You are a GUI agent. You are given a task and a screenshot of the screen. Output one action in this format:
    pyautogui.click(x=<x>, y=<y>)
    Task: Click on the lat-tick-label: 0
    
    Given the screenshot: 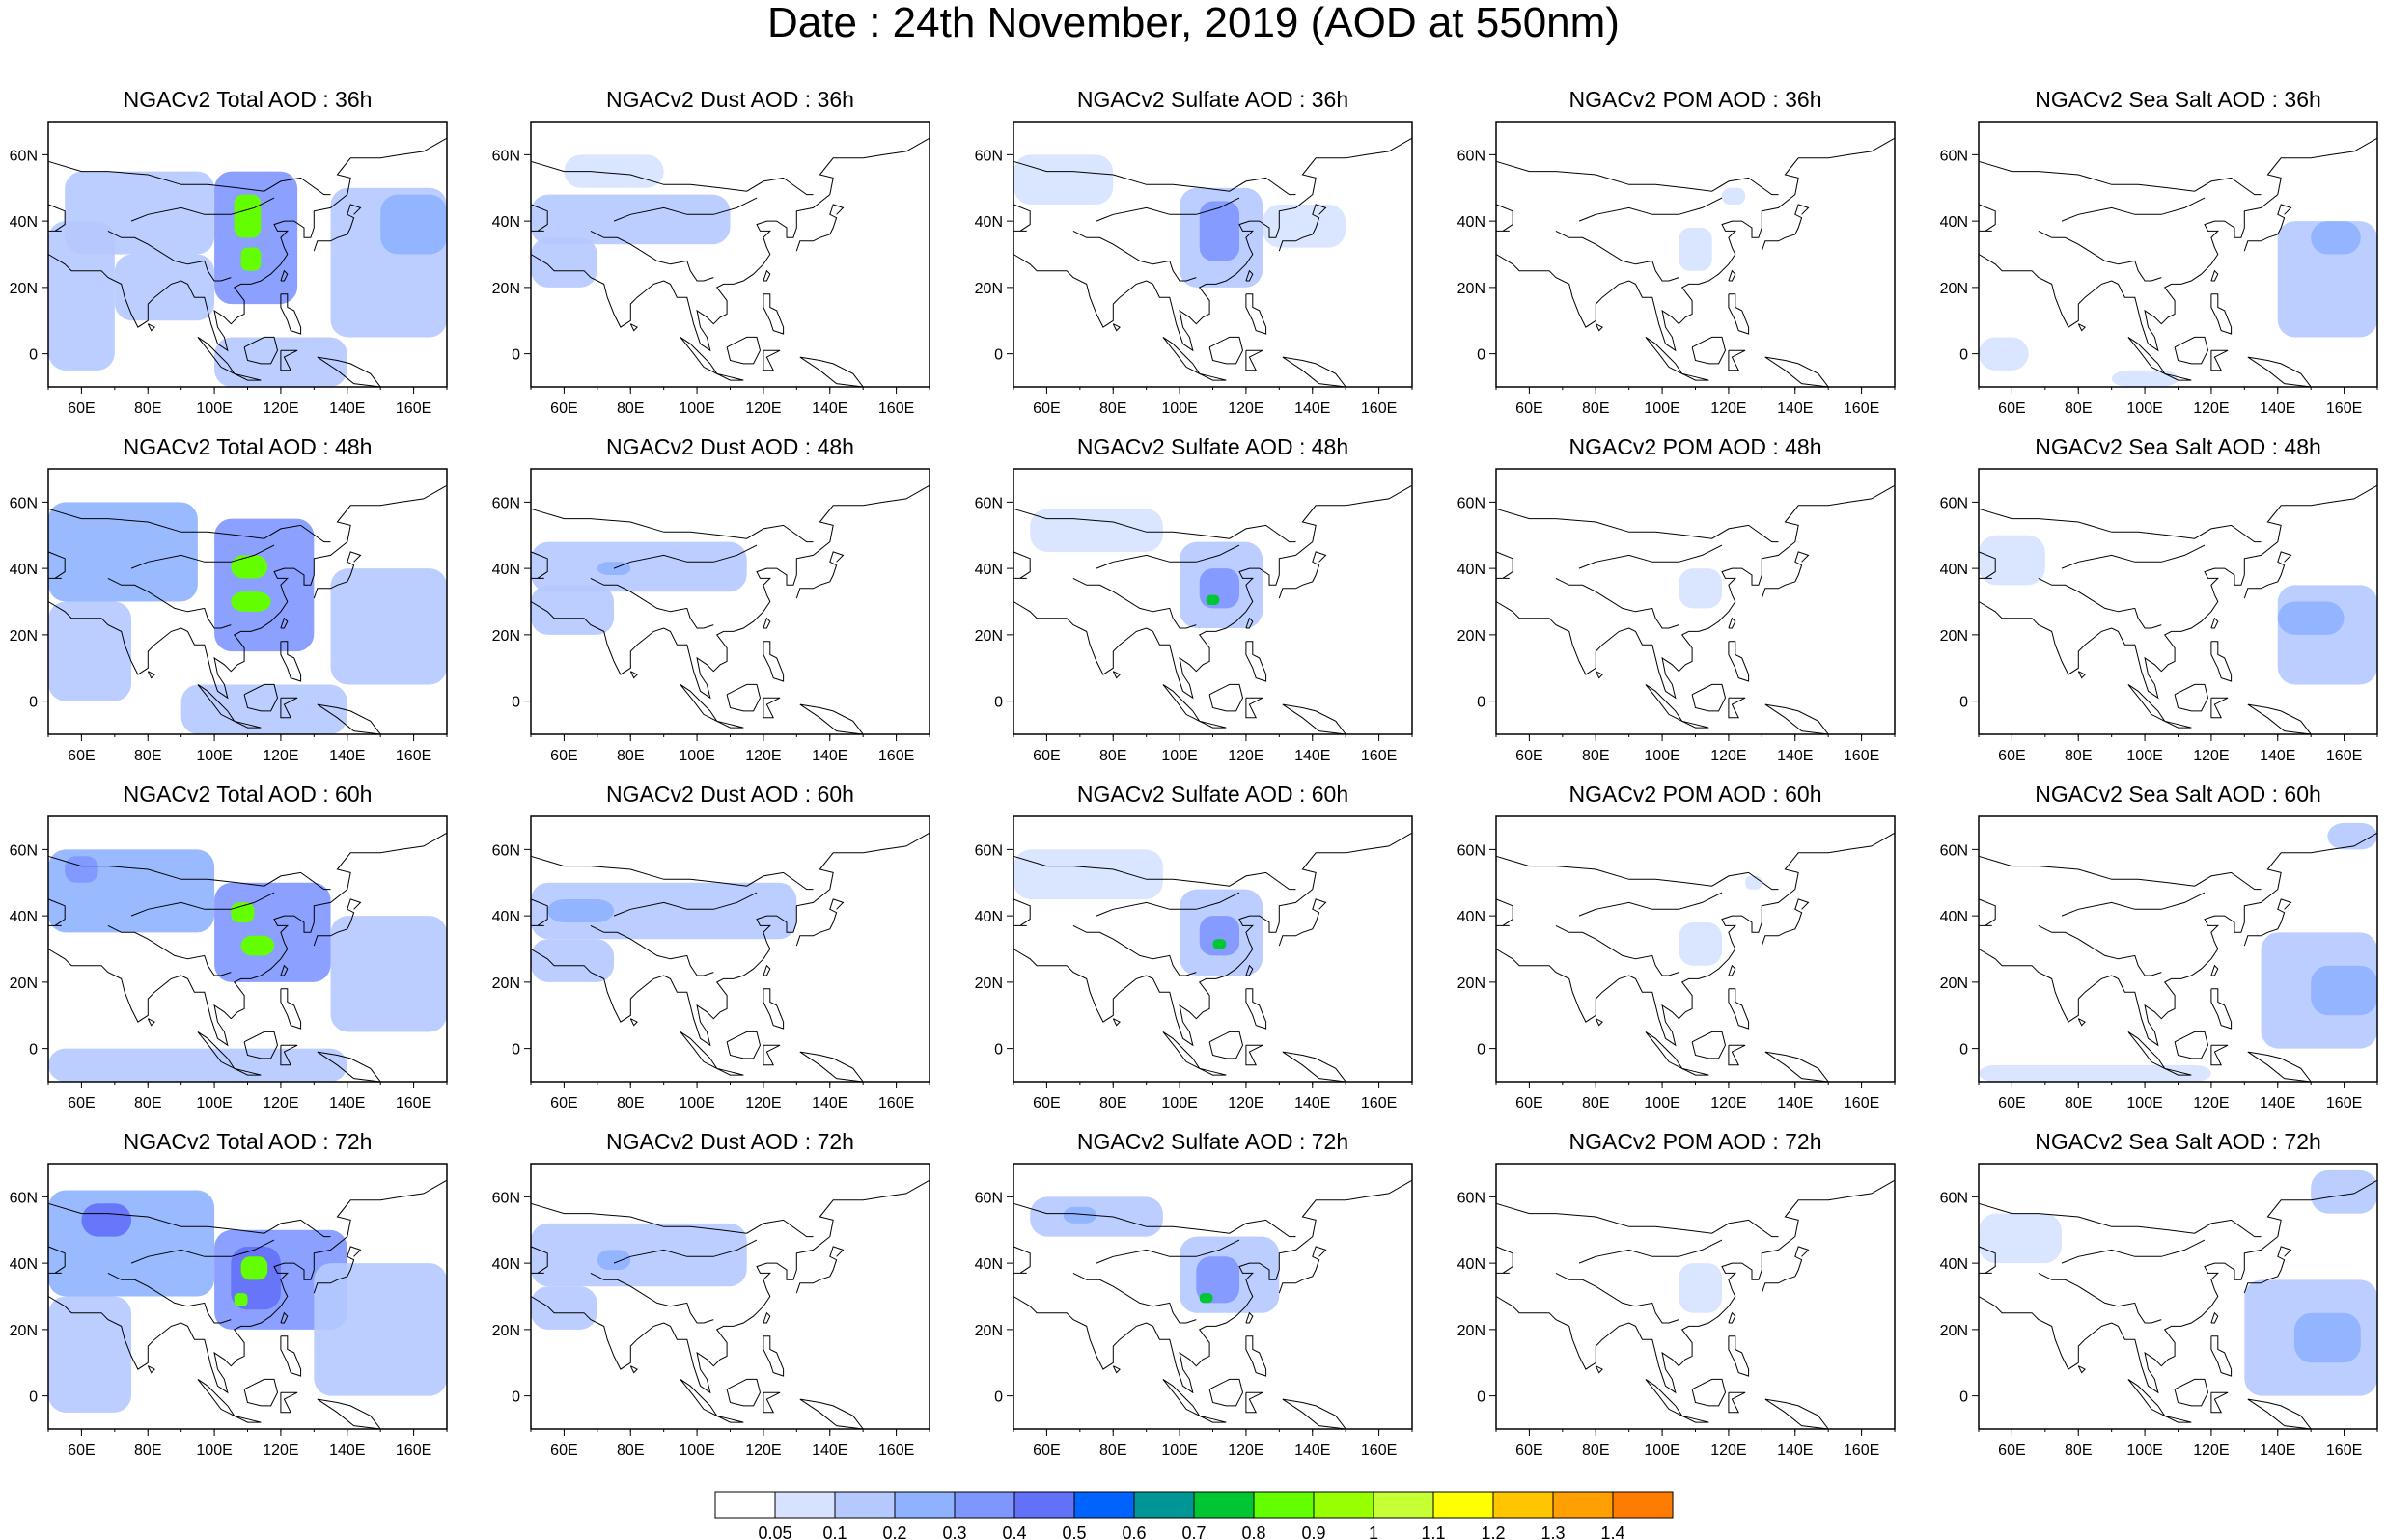 What is the action you would take?
    pyautogui.click(x=1481, y=1397)
    